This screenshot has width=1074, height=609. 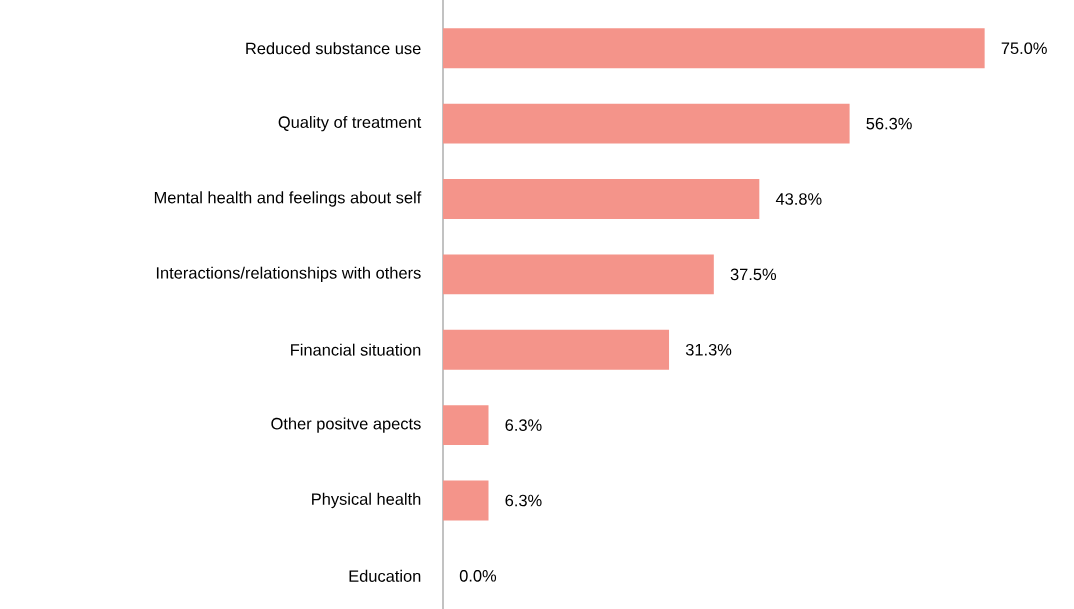 I want to click on y-tick-label: Financial situation, so click(x=356, y=349).